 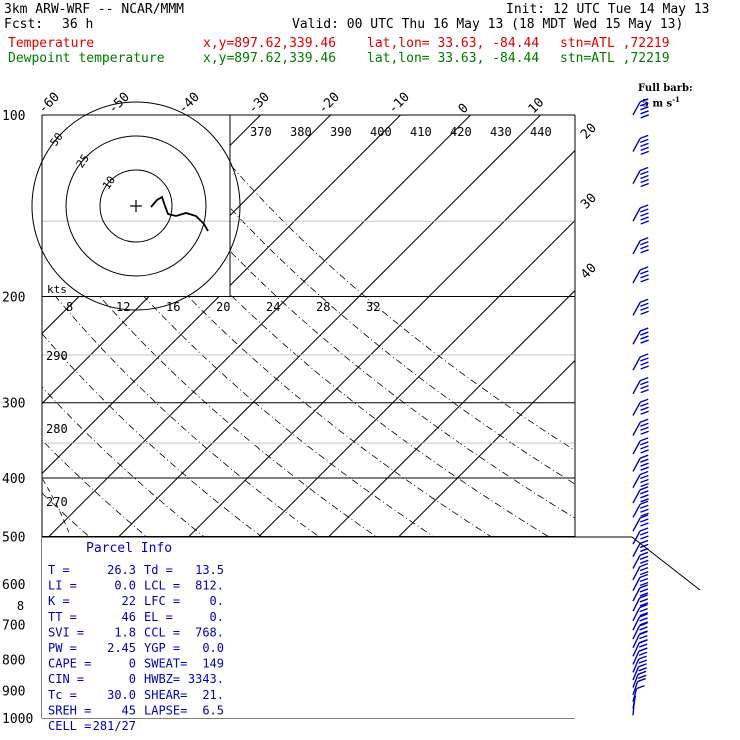 What do you see at coordinates (51, 43) in the screenshot?
I see `temperature-legend-label: Temperature` at bounding box center [51, 43].